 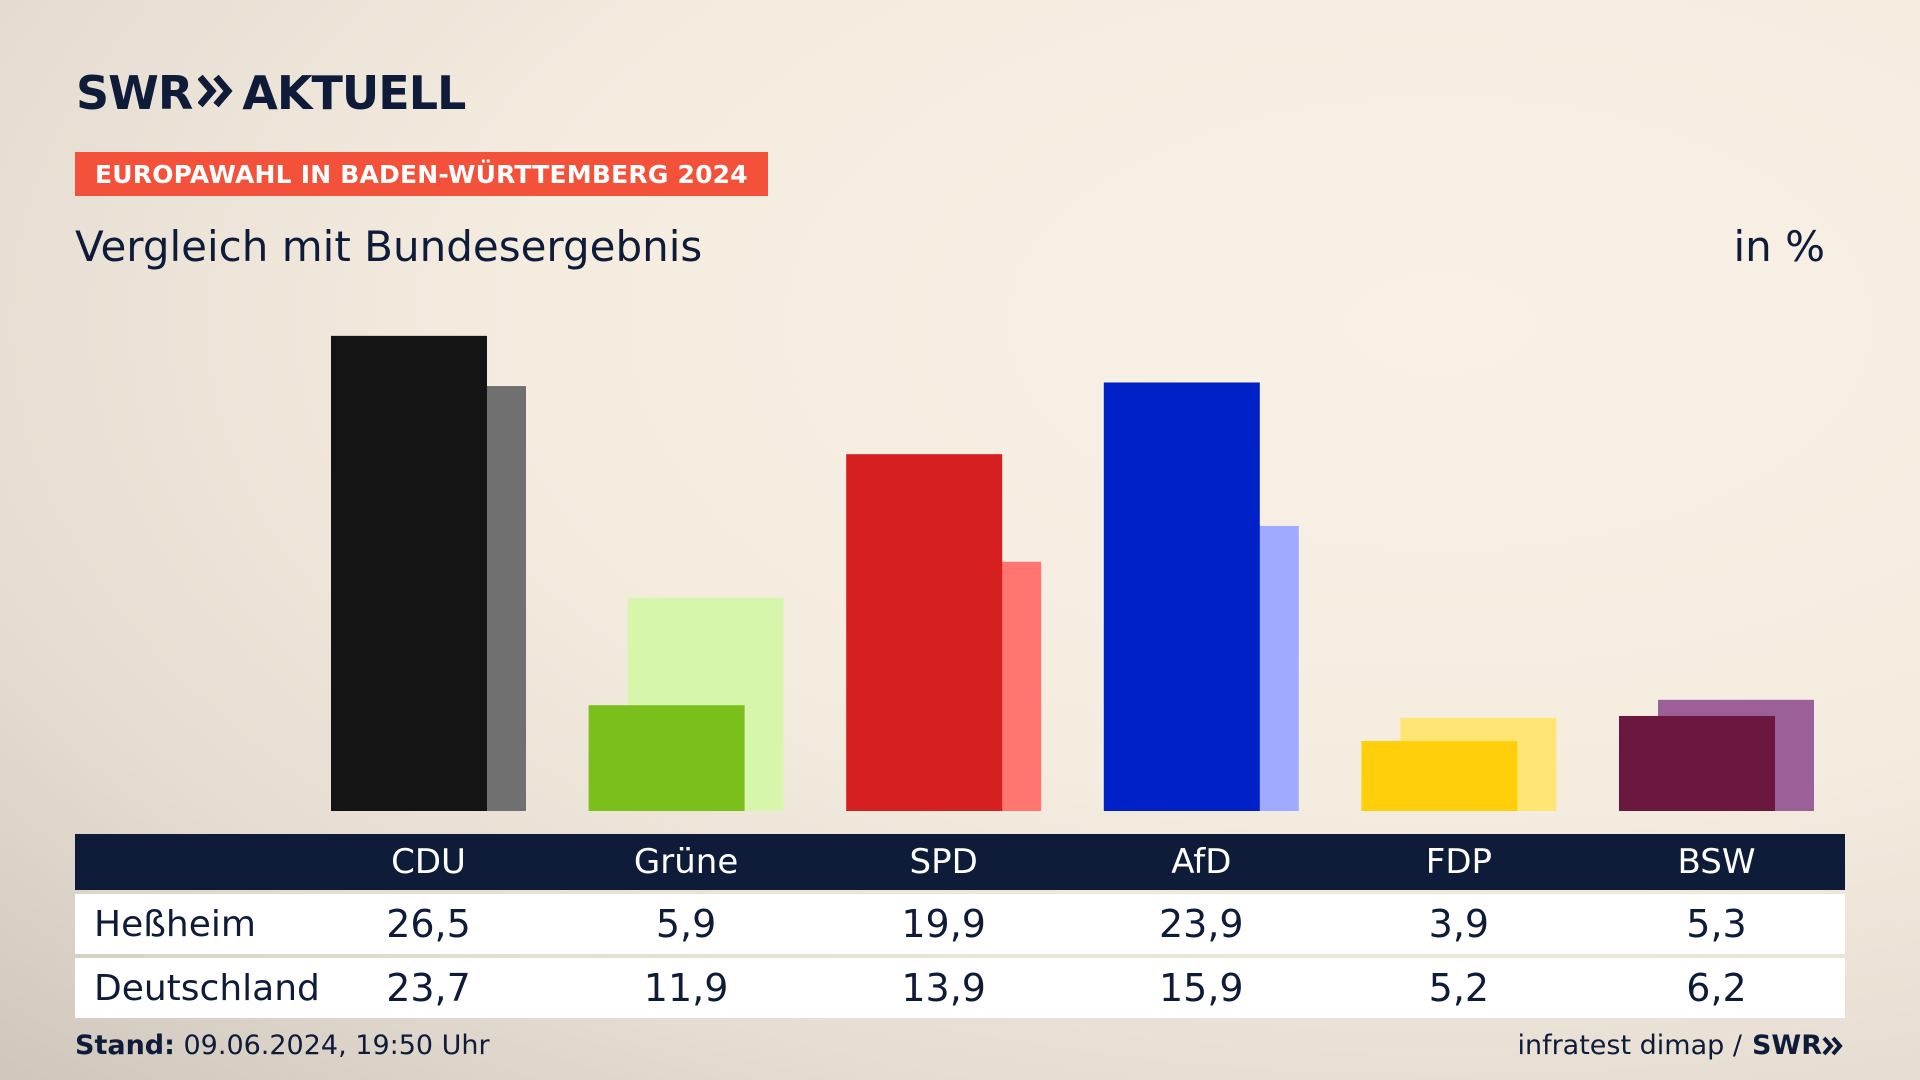 I want to click on source-text: infratest dimap /, so click(x=1629, y=1045).